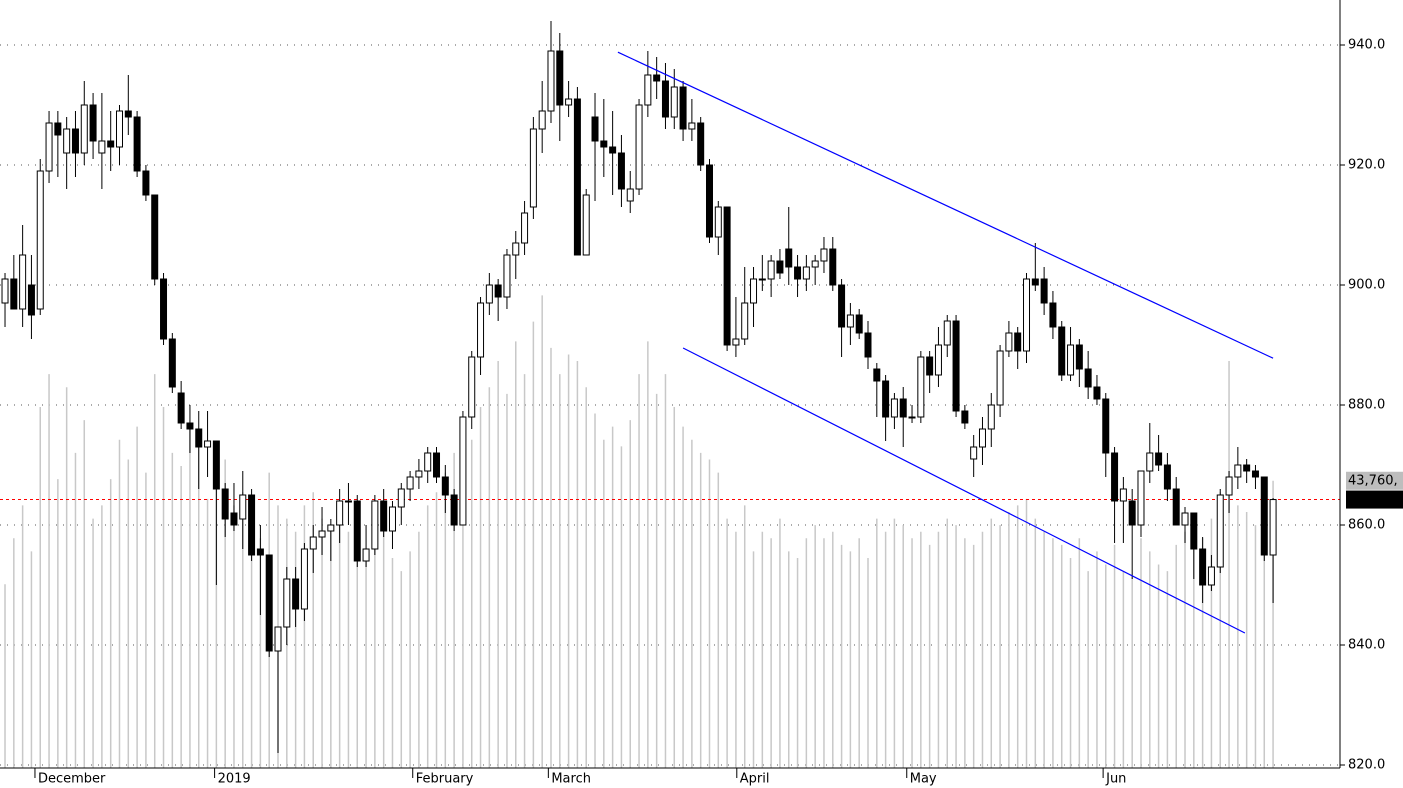  What do you see at coordinates (72, 779) in the screenshot?
I see `x-tick-label: December` at bounding box center [72, 779].